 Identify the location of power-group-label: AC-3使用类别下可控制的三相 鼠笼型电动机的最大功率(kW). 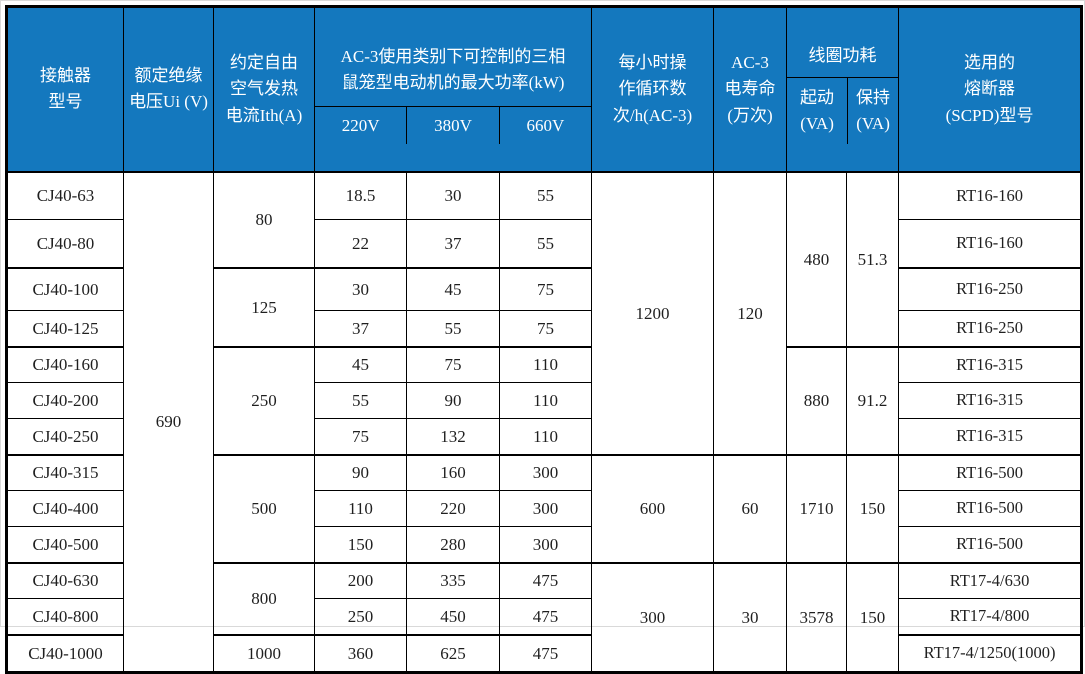
(453, 71).